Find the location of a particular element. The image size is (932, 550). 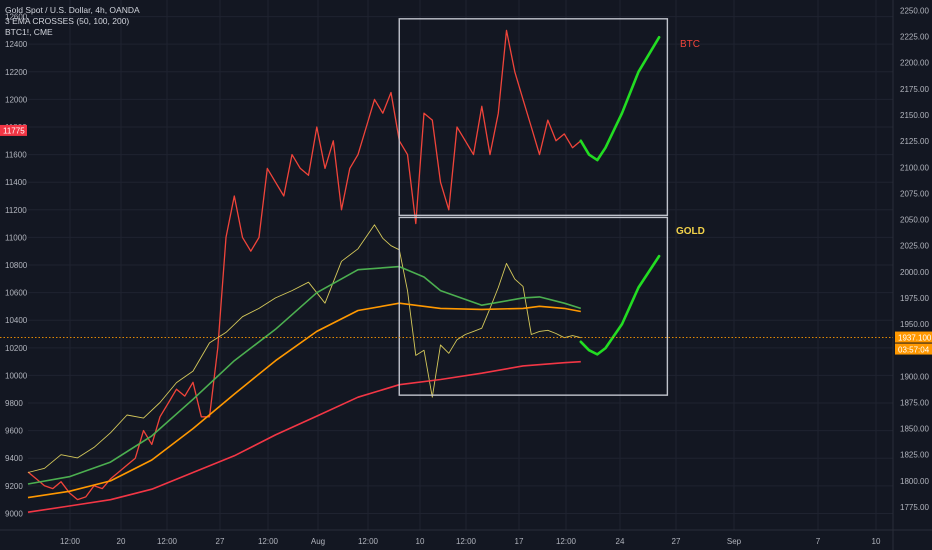

x-tick-label: 24 is located at coordinates (620, 541).